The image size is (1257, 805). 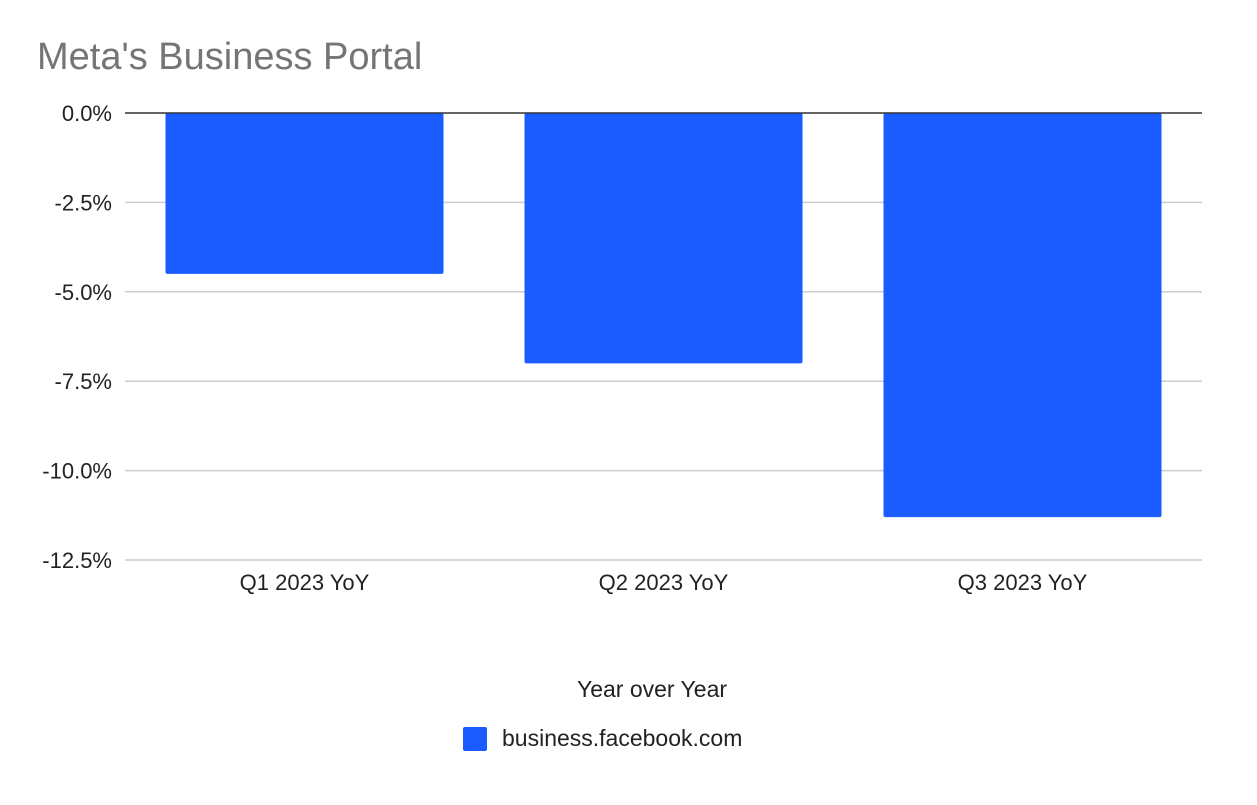 What do you see at coordinates (652, 689) in the screenshot?
I see `x-axis-title: Year over Year` at bounding box center [652, 689].